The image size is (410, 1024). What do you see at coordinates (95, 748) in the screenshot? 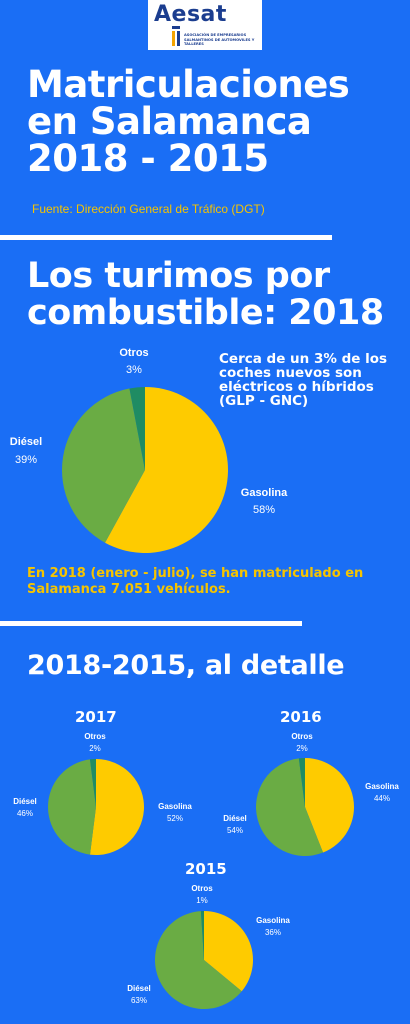
I see `value-otros-2017: 2%` at bounding box center [95, 748].